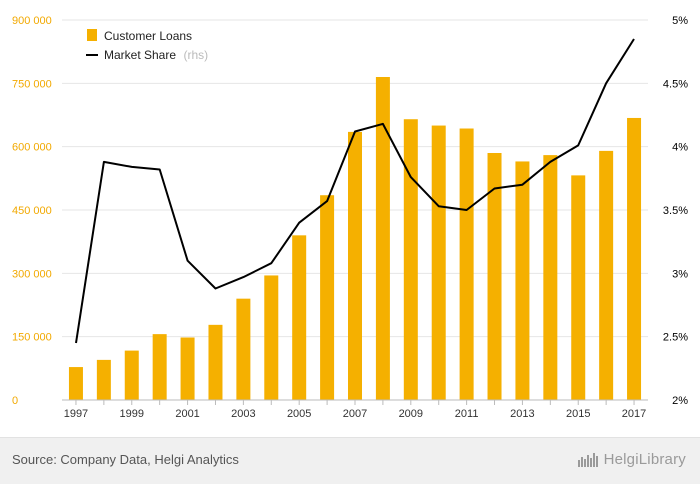 Image resolution: width=700 pixels, height=484 pixels. I want to click on y-left-tick-label: 150 000, so click(32, 338).